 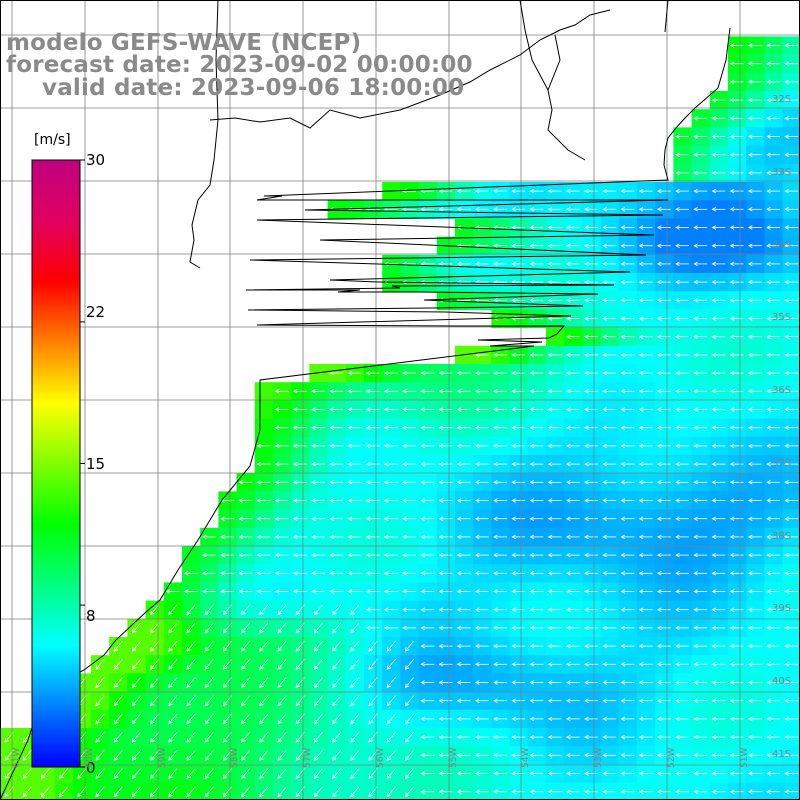 What do you see at coordinates (52, 140) in the screenshot?
I see `colorbar-unit: [m/s]` at bounding box center [52, 140].